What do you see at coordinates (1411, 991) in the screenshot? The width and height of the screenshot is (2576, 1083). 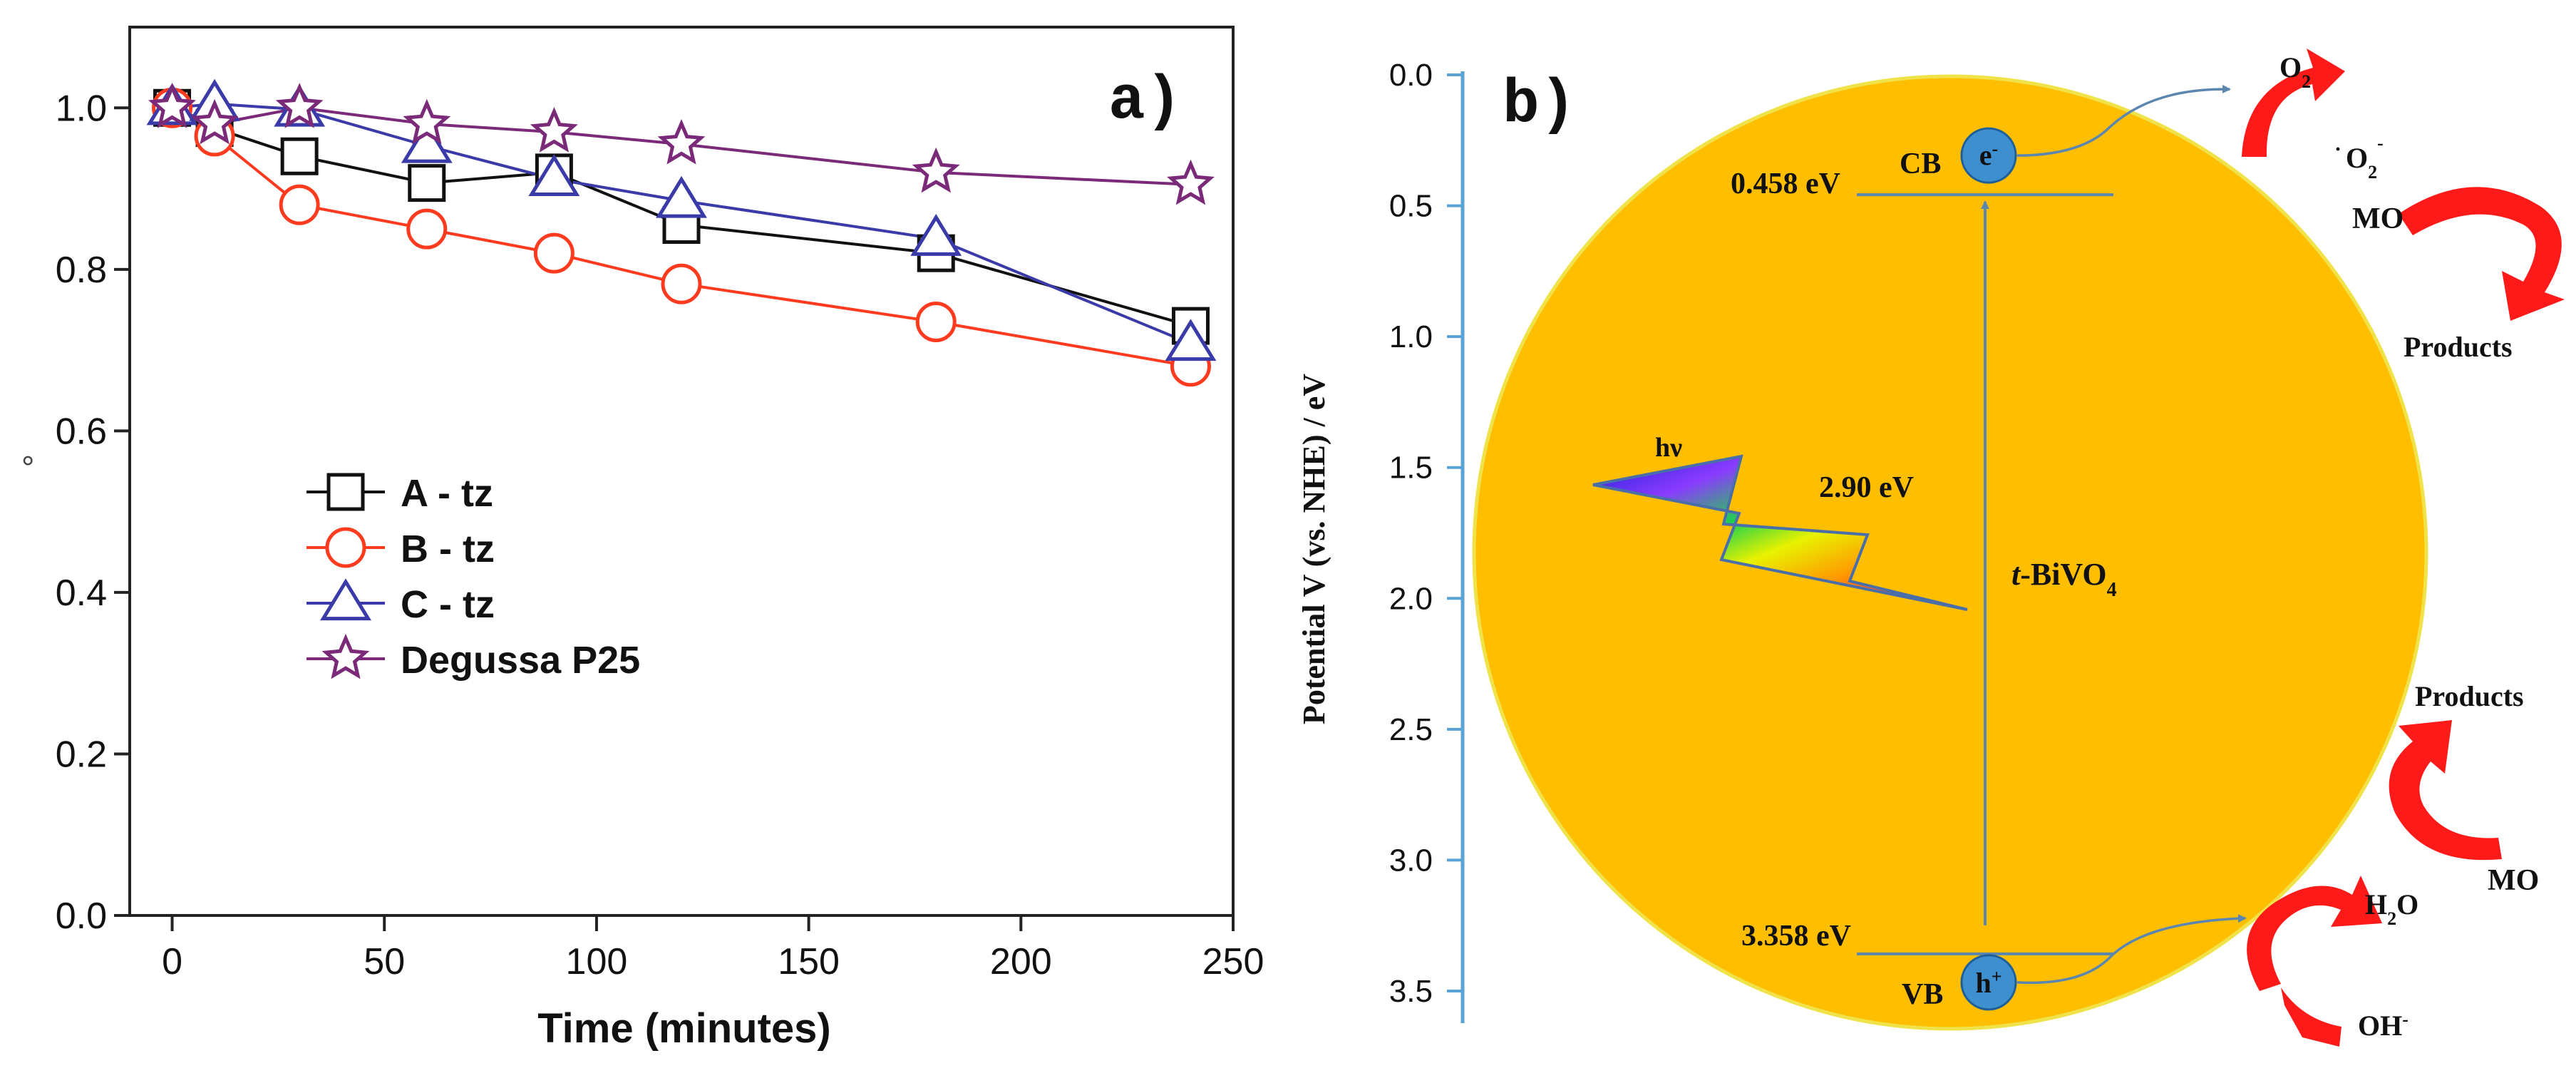 I see `potential-tick-label: 3.5` at bounding box center [1411, 991].